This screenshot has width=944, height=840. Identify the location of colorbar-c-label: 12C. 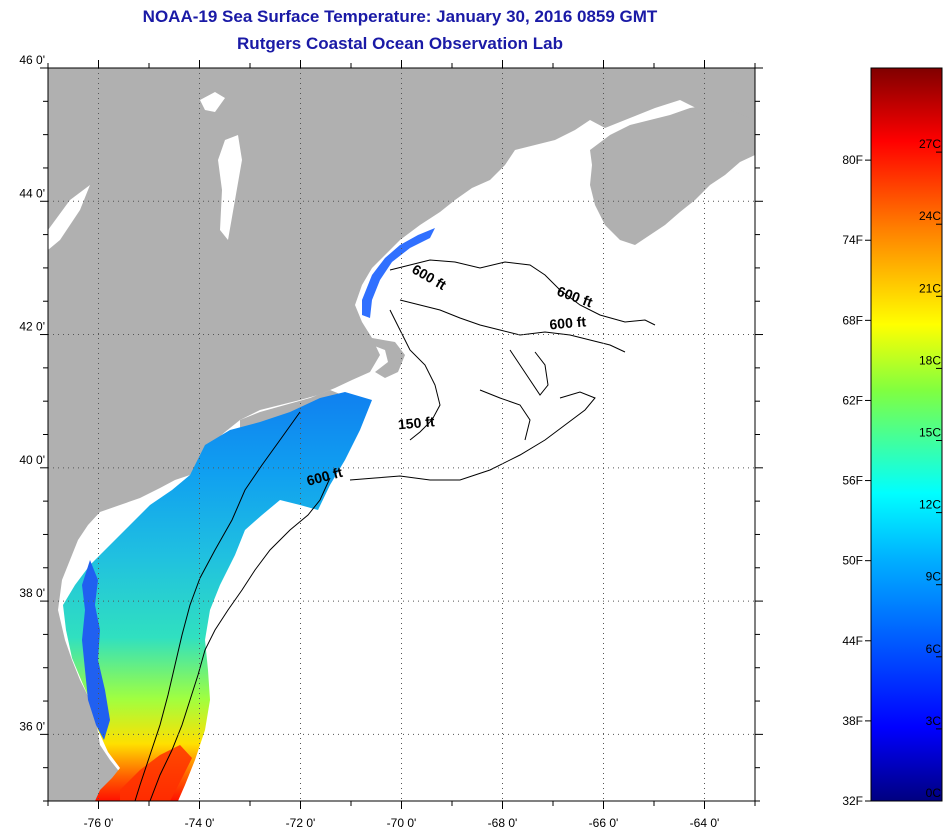
(930, 505).